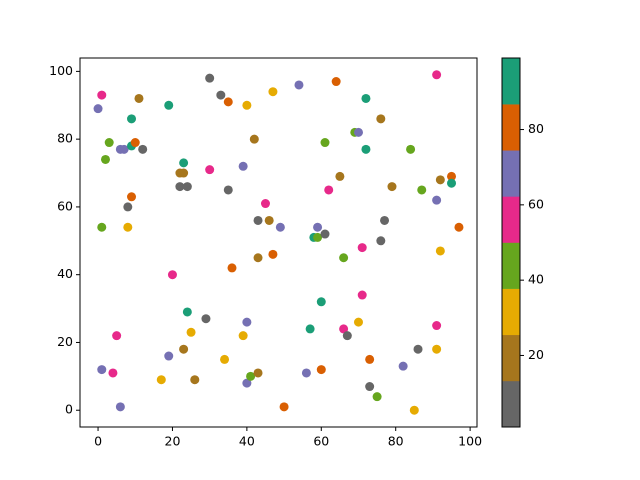 This screenshot has height=480, width=640. Describe the element at coordinates (61, 70) in the screenshot. I see `y-tick-label: 100` at that location.